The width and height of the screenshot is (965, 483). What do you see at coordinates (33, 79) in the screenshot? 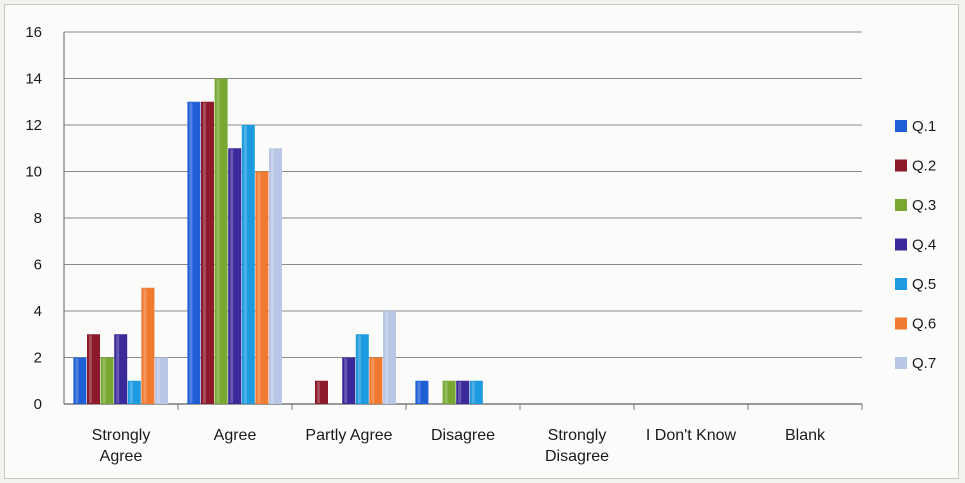
I see `y-tick-label: 14` at bounding box center [33, 79].